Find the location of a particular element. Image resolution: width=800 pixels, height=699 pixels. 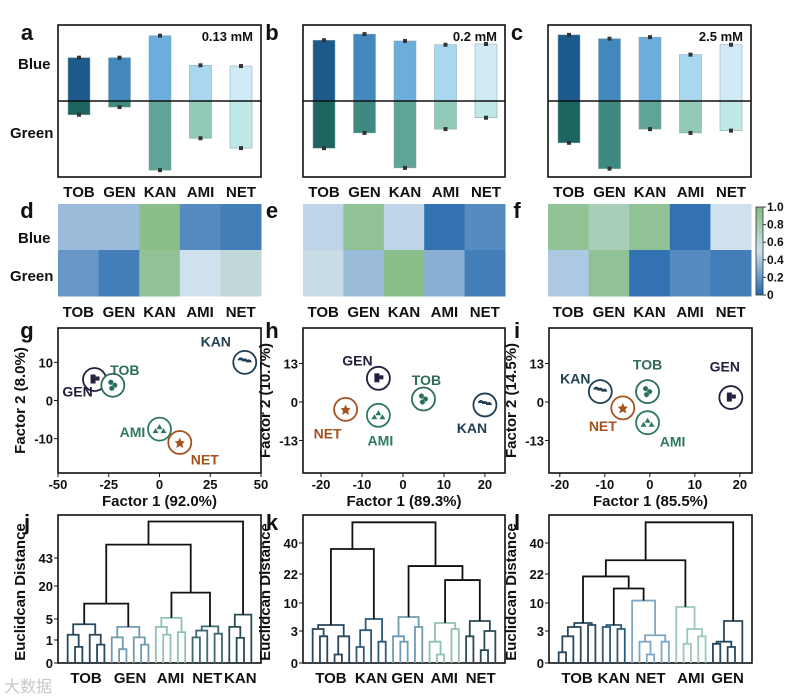

y-tick-label: -10 is located at coordinates (43, 439).